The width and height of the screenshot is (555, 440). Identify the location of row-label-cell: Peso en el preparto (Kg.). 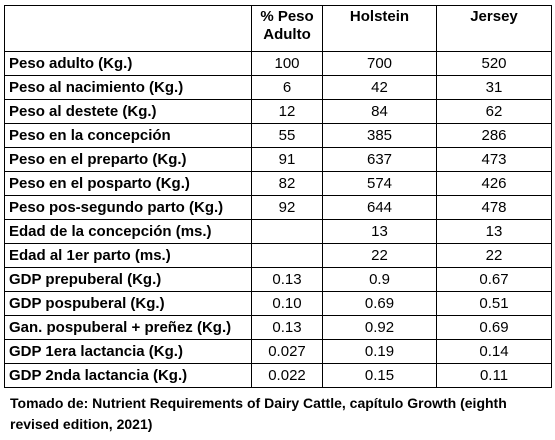
(128, 159).